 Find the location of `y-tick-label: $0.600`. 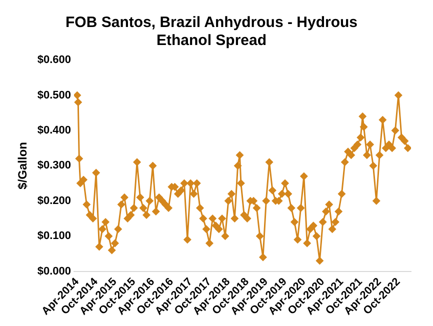

y-tick-label: $0.600 is located at coordinates (54, 60).